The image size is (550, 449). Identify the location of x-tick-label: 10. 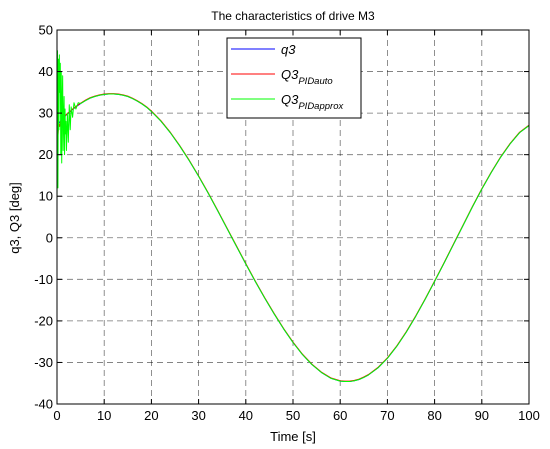
(104, 415).